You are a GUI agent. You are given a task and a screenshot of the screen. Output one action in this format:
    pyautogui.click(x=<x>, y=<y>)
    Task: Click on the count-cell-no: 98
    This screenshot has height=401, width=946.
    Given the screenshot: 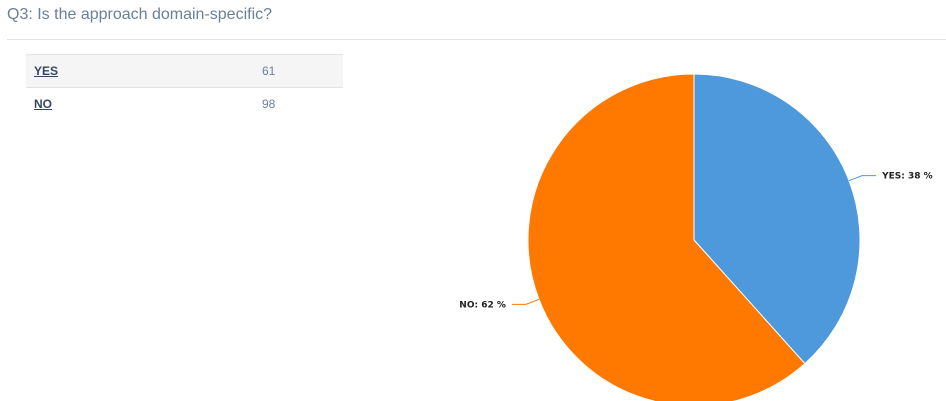 What is the action you would take?
    pyautogui.click(x=269, y=104)
    